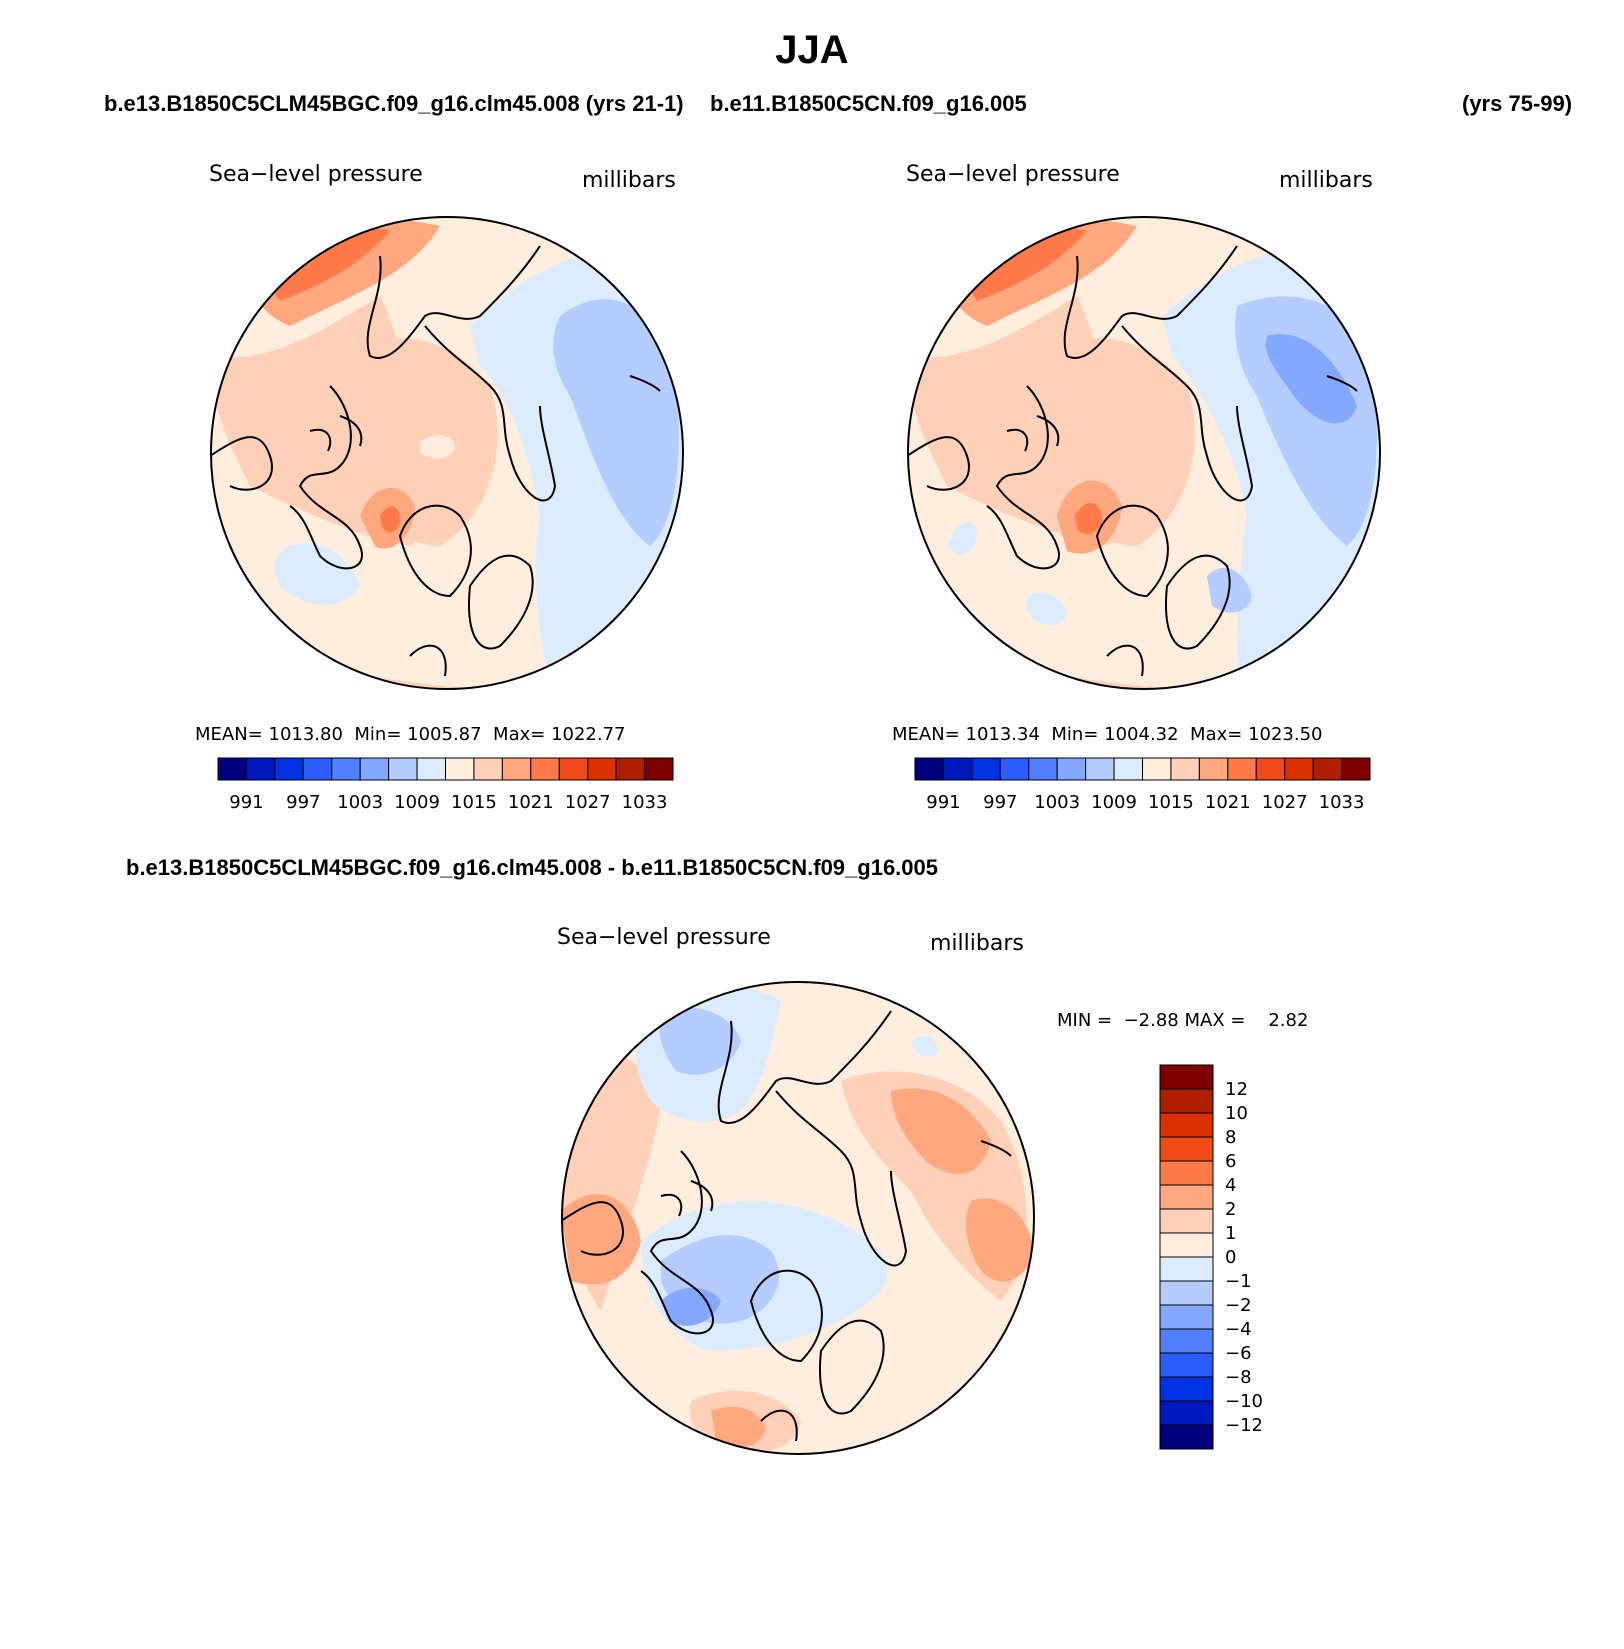 This screenshot has height=1649, width=1624. Describe the element at coordinates (410, 734) in the screenshot. I see `panel1-stats: MEAN= 1013.80 Min= 1005.87 Max= 1022.77` at that location.